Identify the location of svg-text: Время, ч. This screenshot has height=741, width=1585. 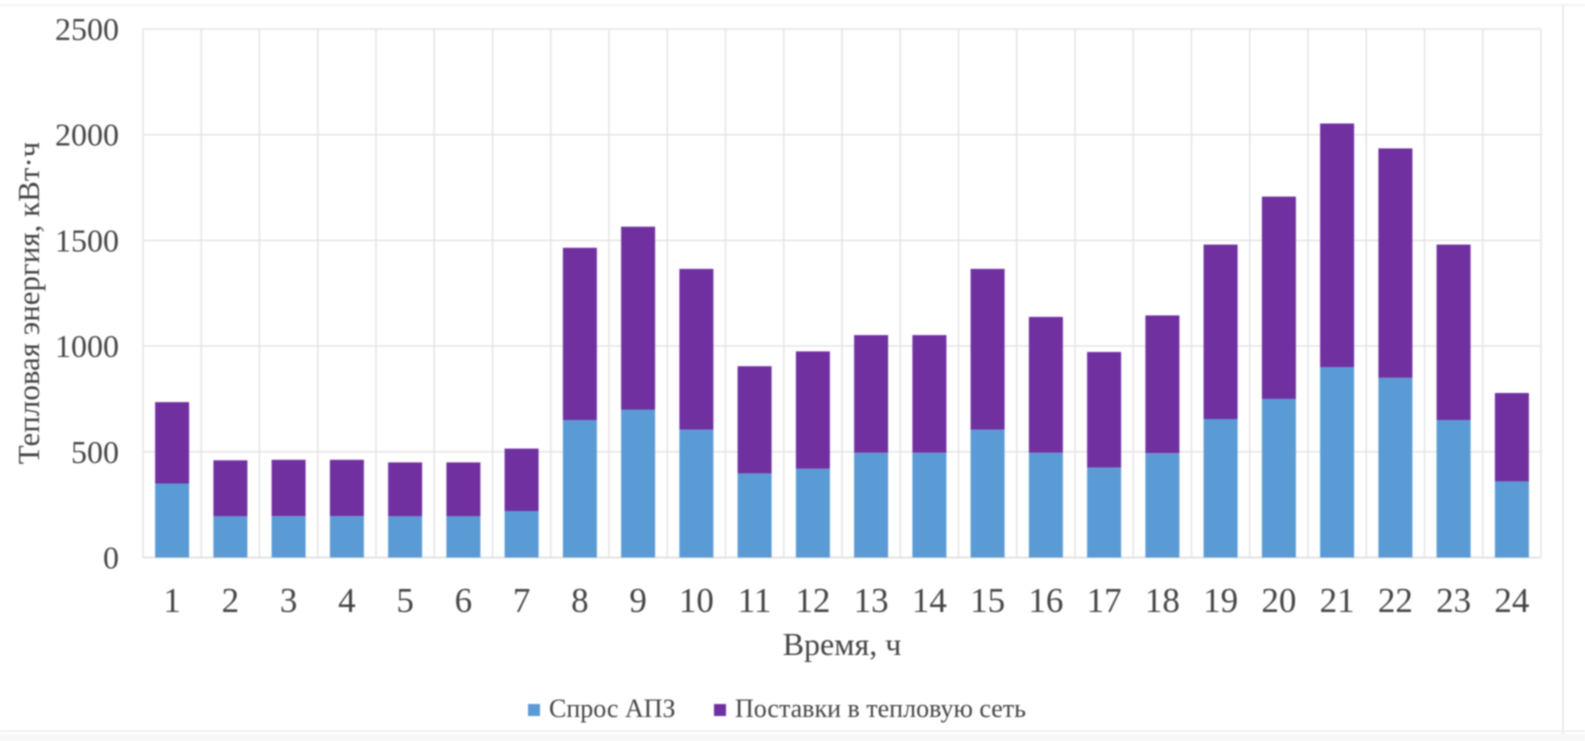
(842, 644).